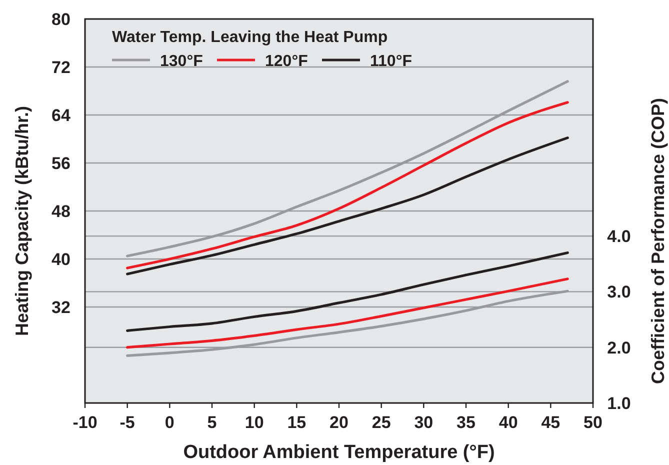  I want to click on legend-label: 110°F, so click(391, 61).